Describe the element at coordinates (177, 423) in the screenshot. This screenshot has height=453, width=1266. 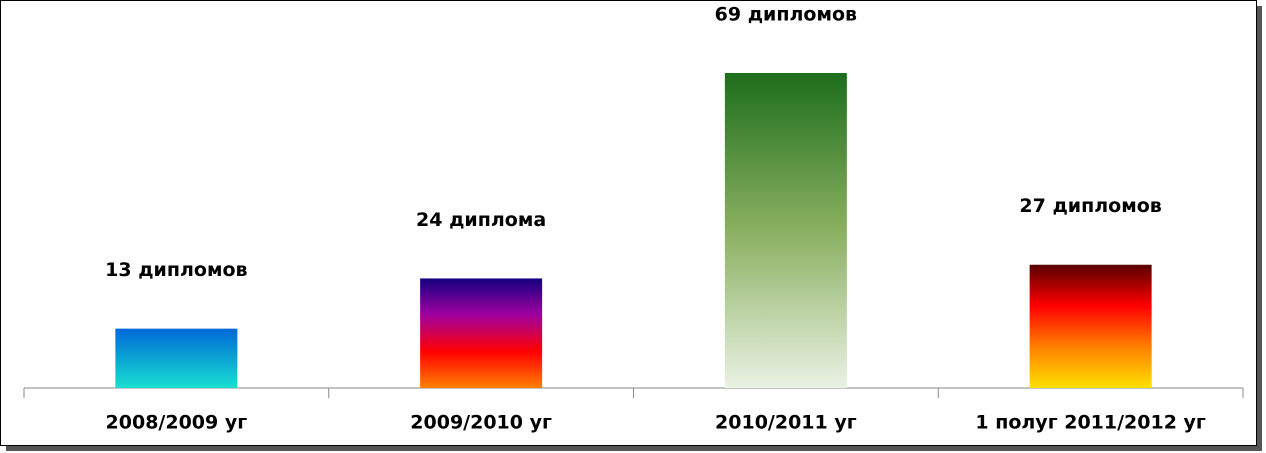
I see `x-tick-label: 2008/2009 уг` at that location.